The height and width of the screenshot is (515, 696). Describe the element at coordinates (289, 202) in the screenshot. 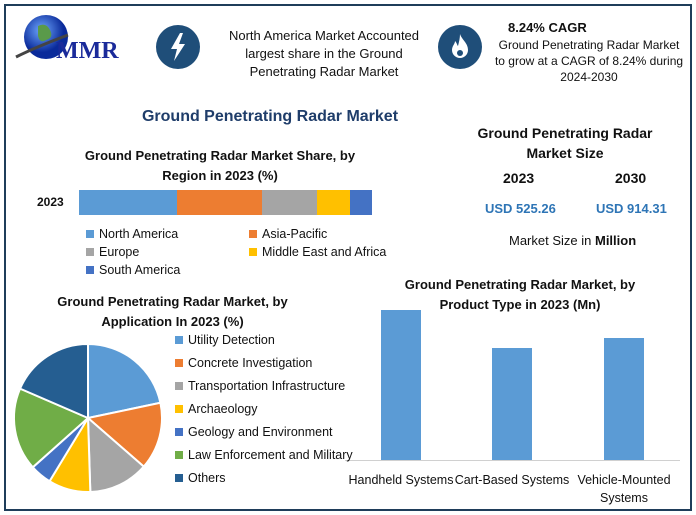

I see `bar-segment-europe` at that location.